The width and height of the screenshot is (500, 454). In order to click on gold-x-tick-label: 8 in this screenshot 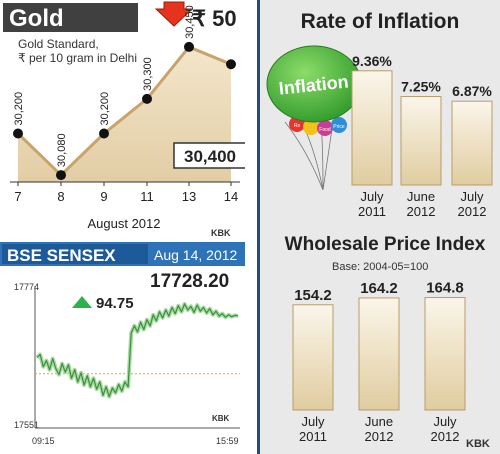, I will do `click(60, 196)`.